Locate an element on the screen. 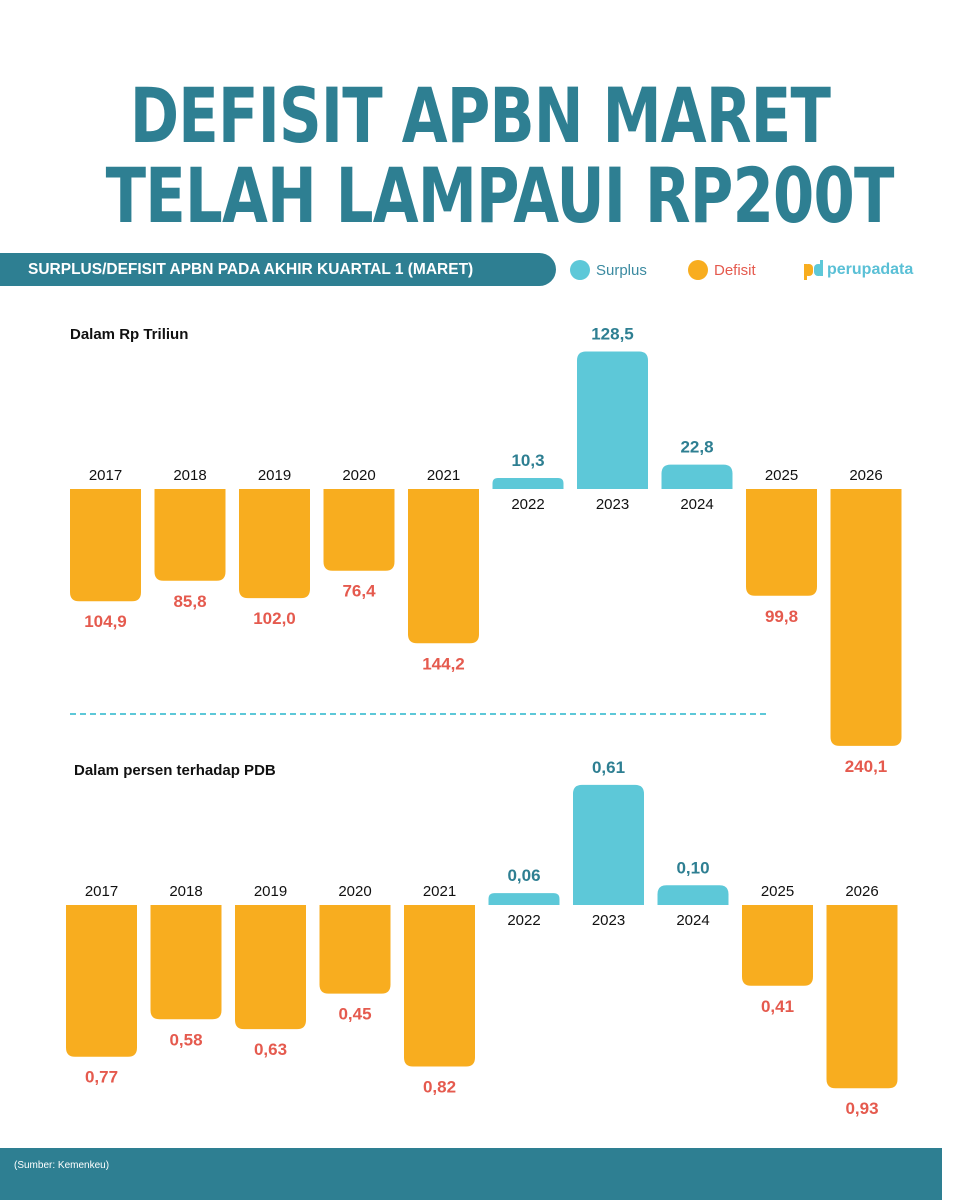  chart-1-bar-2023 is located at coordinates (612, 420).